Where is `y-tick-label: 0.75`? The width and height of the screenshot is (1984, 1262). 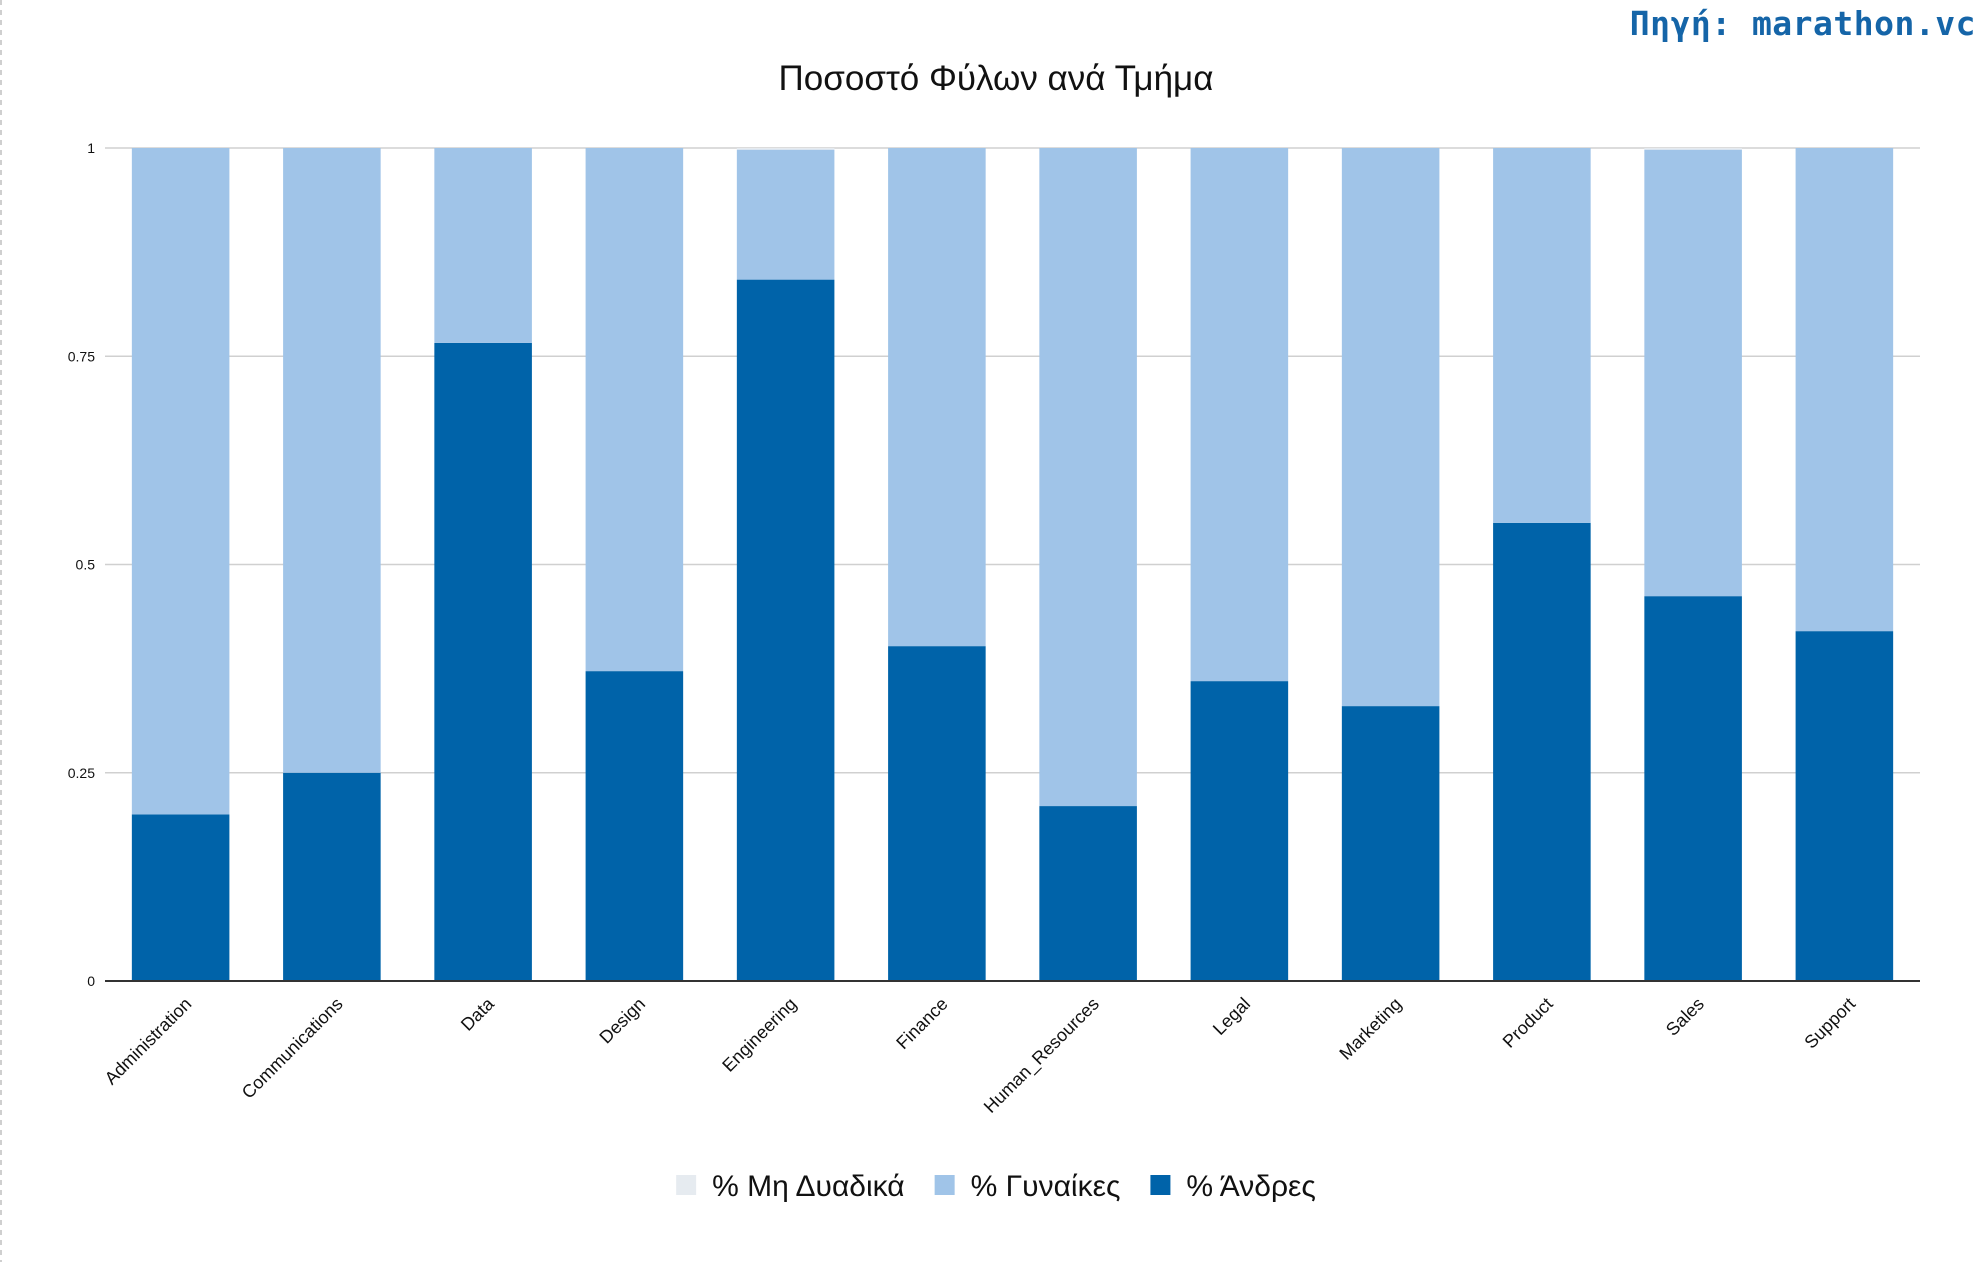
y-tick-label: 0.75 is located at coordinates (81, 356).